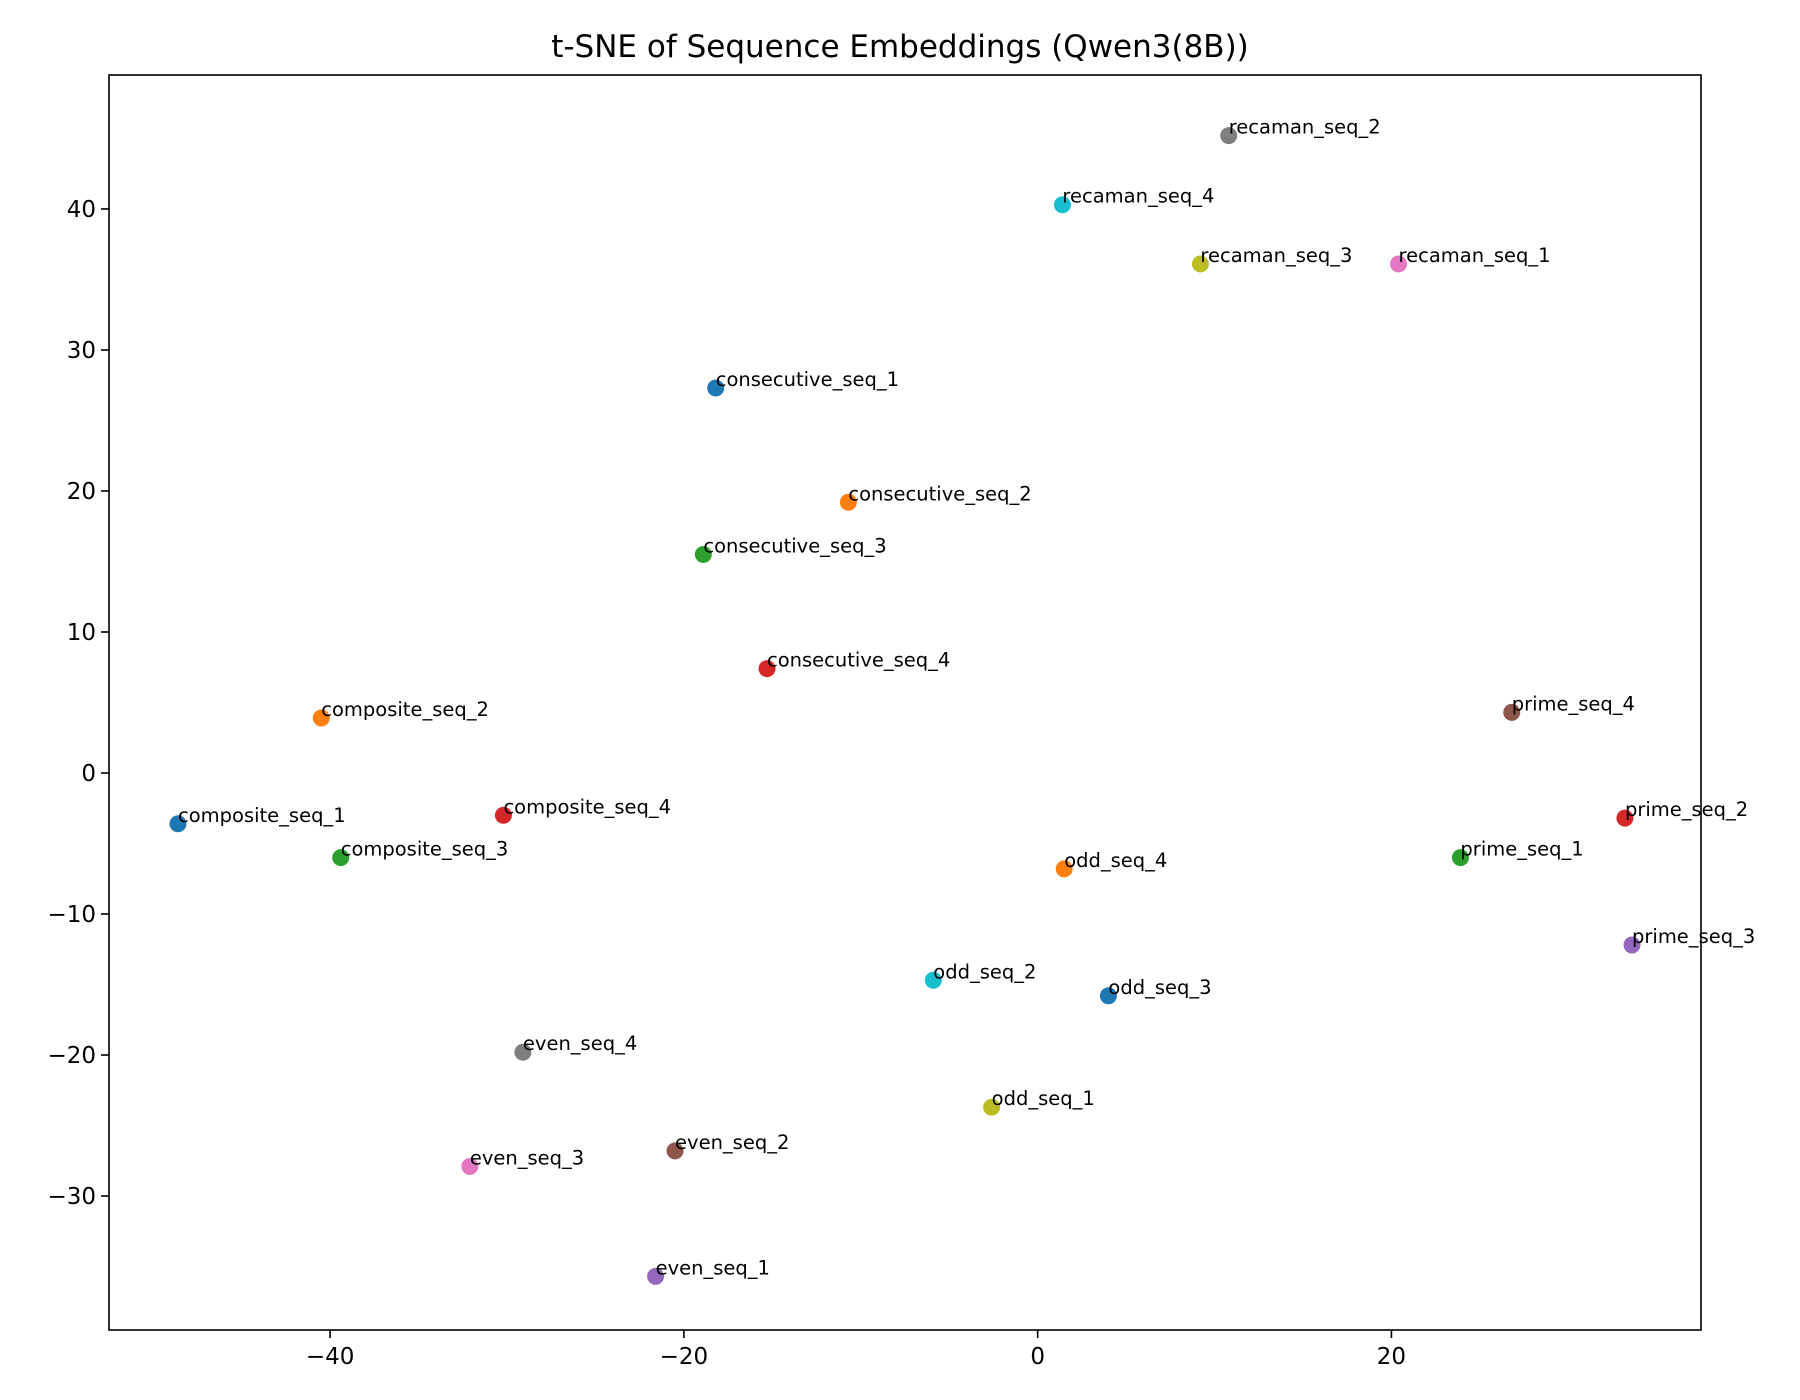  I want to click on point-label-recaman-seq-3: recaman_seq_3, so click(1276, 255).